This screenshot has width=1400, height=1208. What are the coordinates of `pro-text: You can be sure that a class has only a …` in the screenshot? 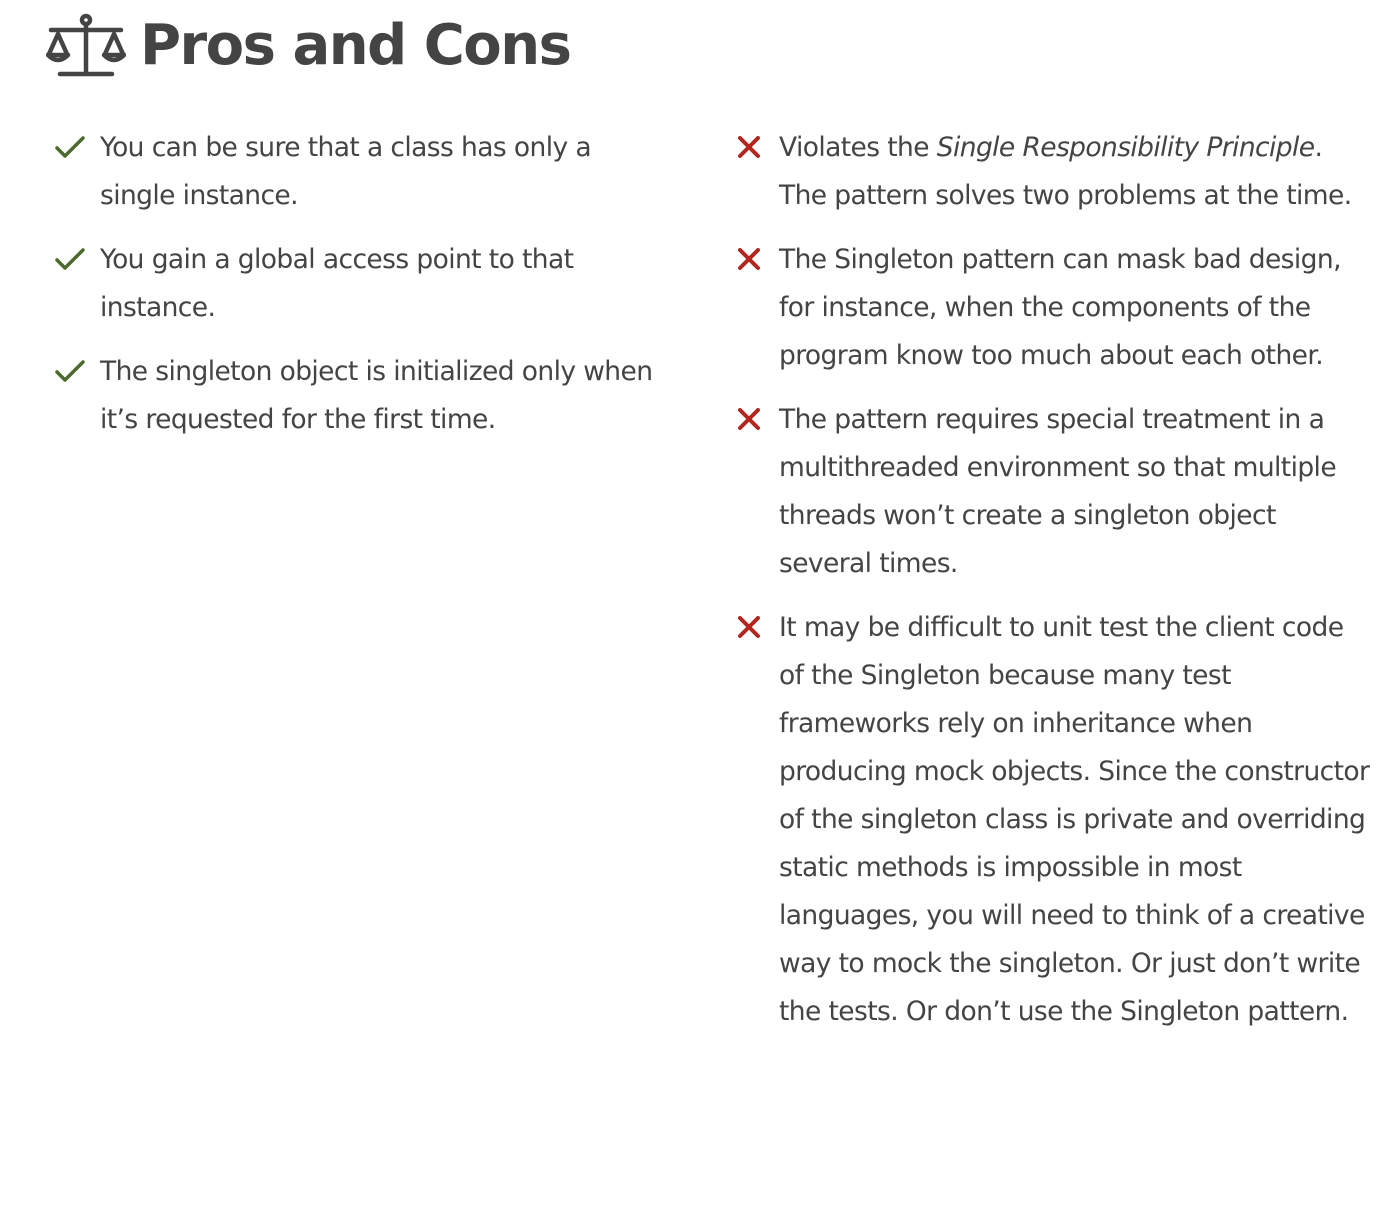 It's located at (346, 171).